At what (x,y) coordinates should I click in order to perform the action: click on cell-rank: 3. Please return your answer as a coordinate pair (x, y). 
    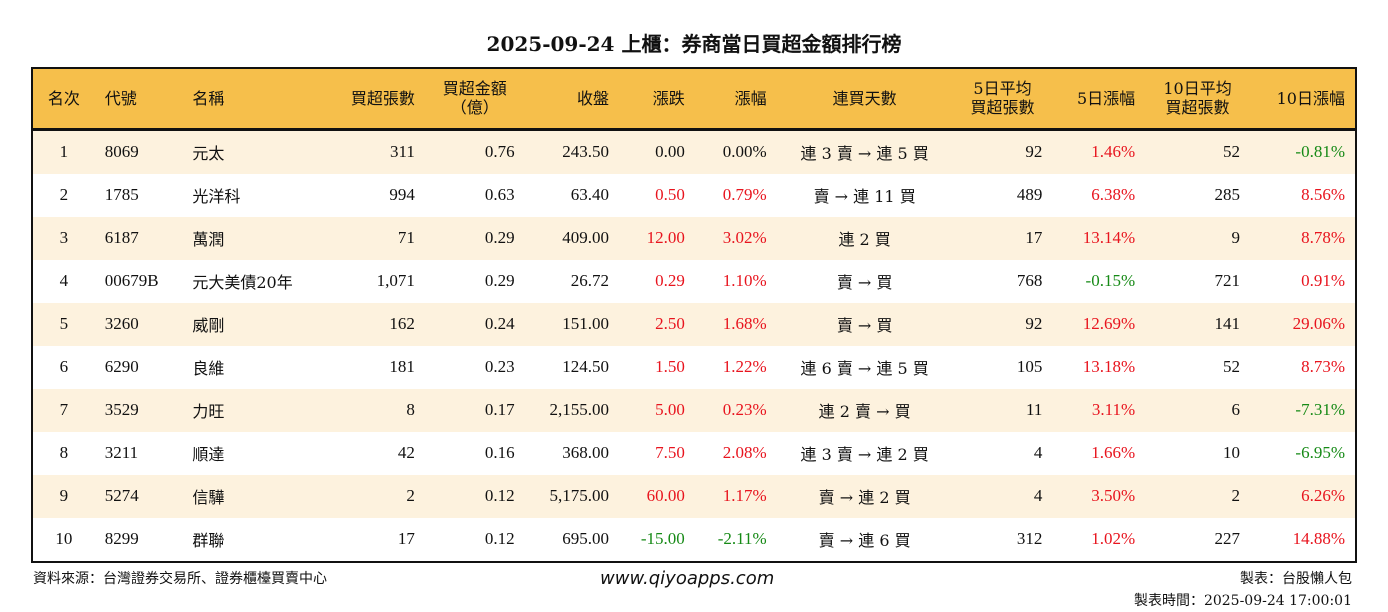
    Looking at the image, I should click on (64, 237).